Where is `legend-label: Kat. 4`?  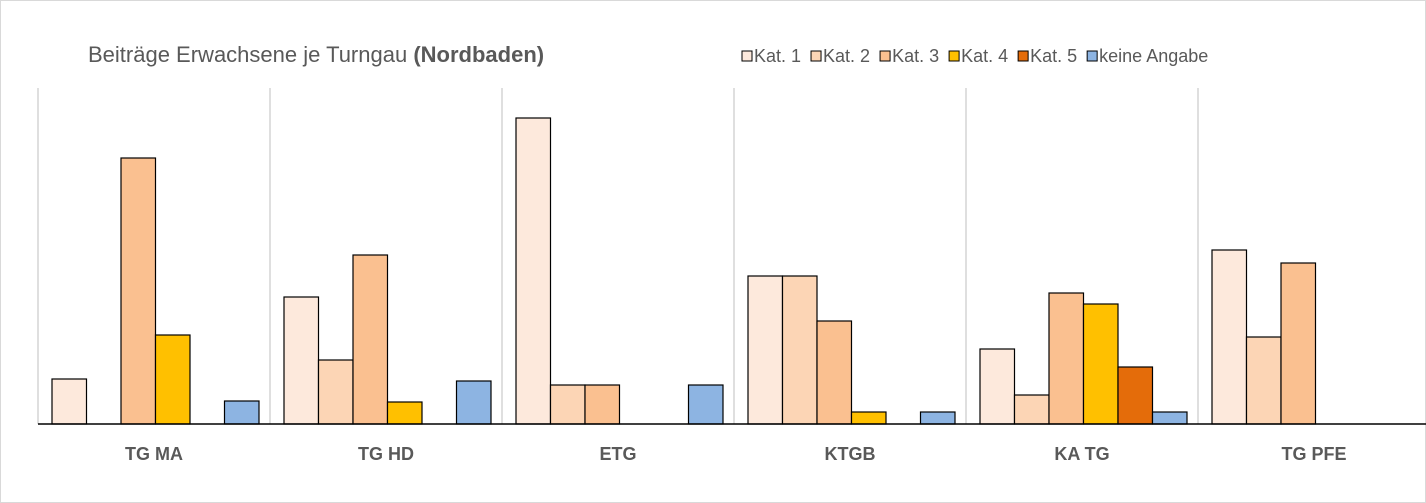 legend-label: Kat. 4 is located at coordinates (984, 56).